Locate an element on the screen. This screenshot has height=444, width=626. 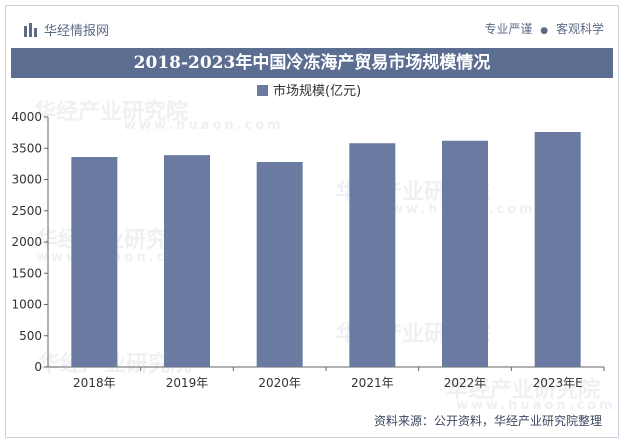
x-tick-label: 2023年E is located at coordinates (558, 383).